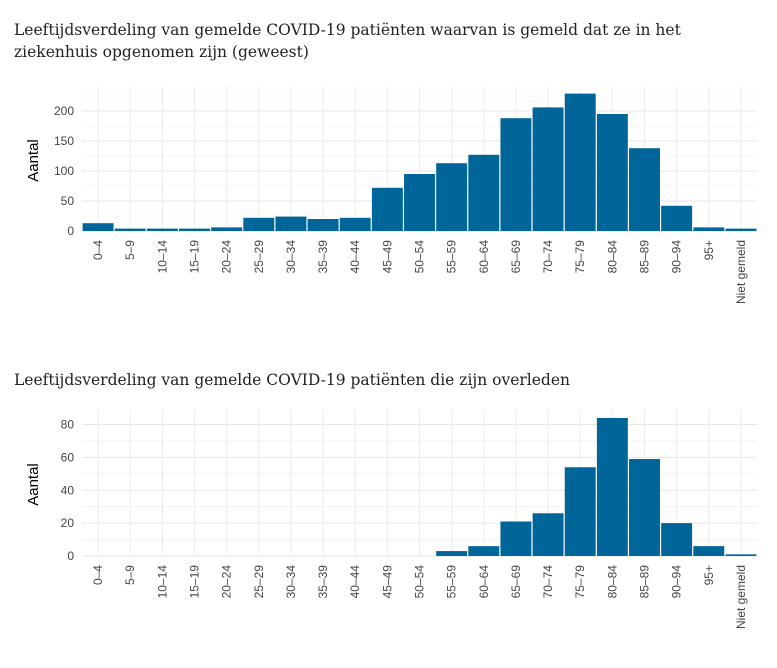  What do you see at coordinates (227, 229) in the screenshot?
I see `bar-20–24` at bounding box center [227, 229].